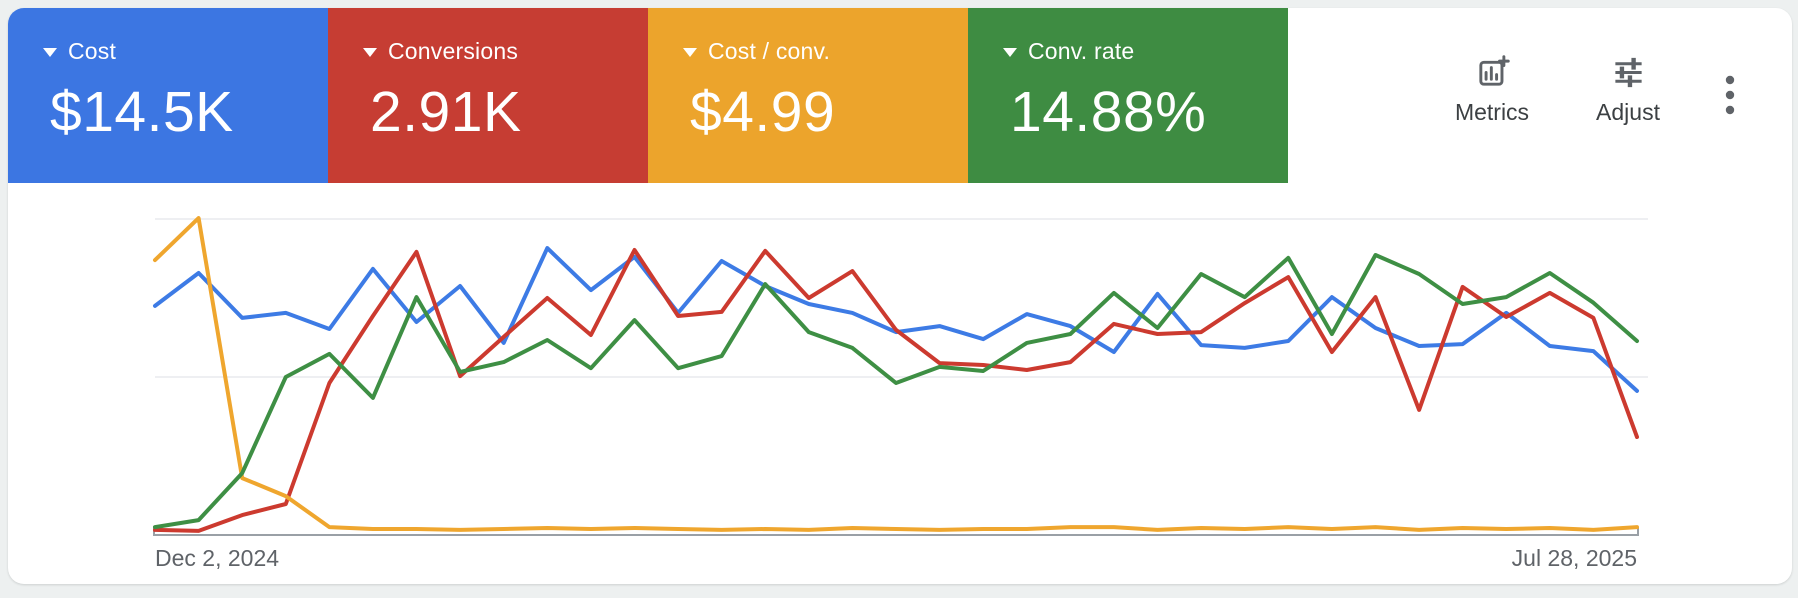 The image size is (1798, 598). I want to click on metric-value: 14.88%, so click(1108, 112).